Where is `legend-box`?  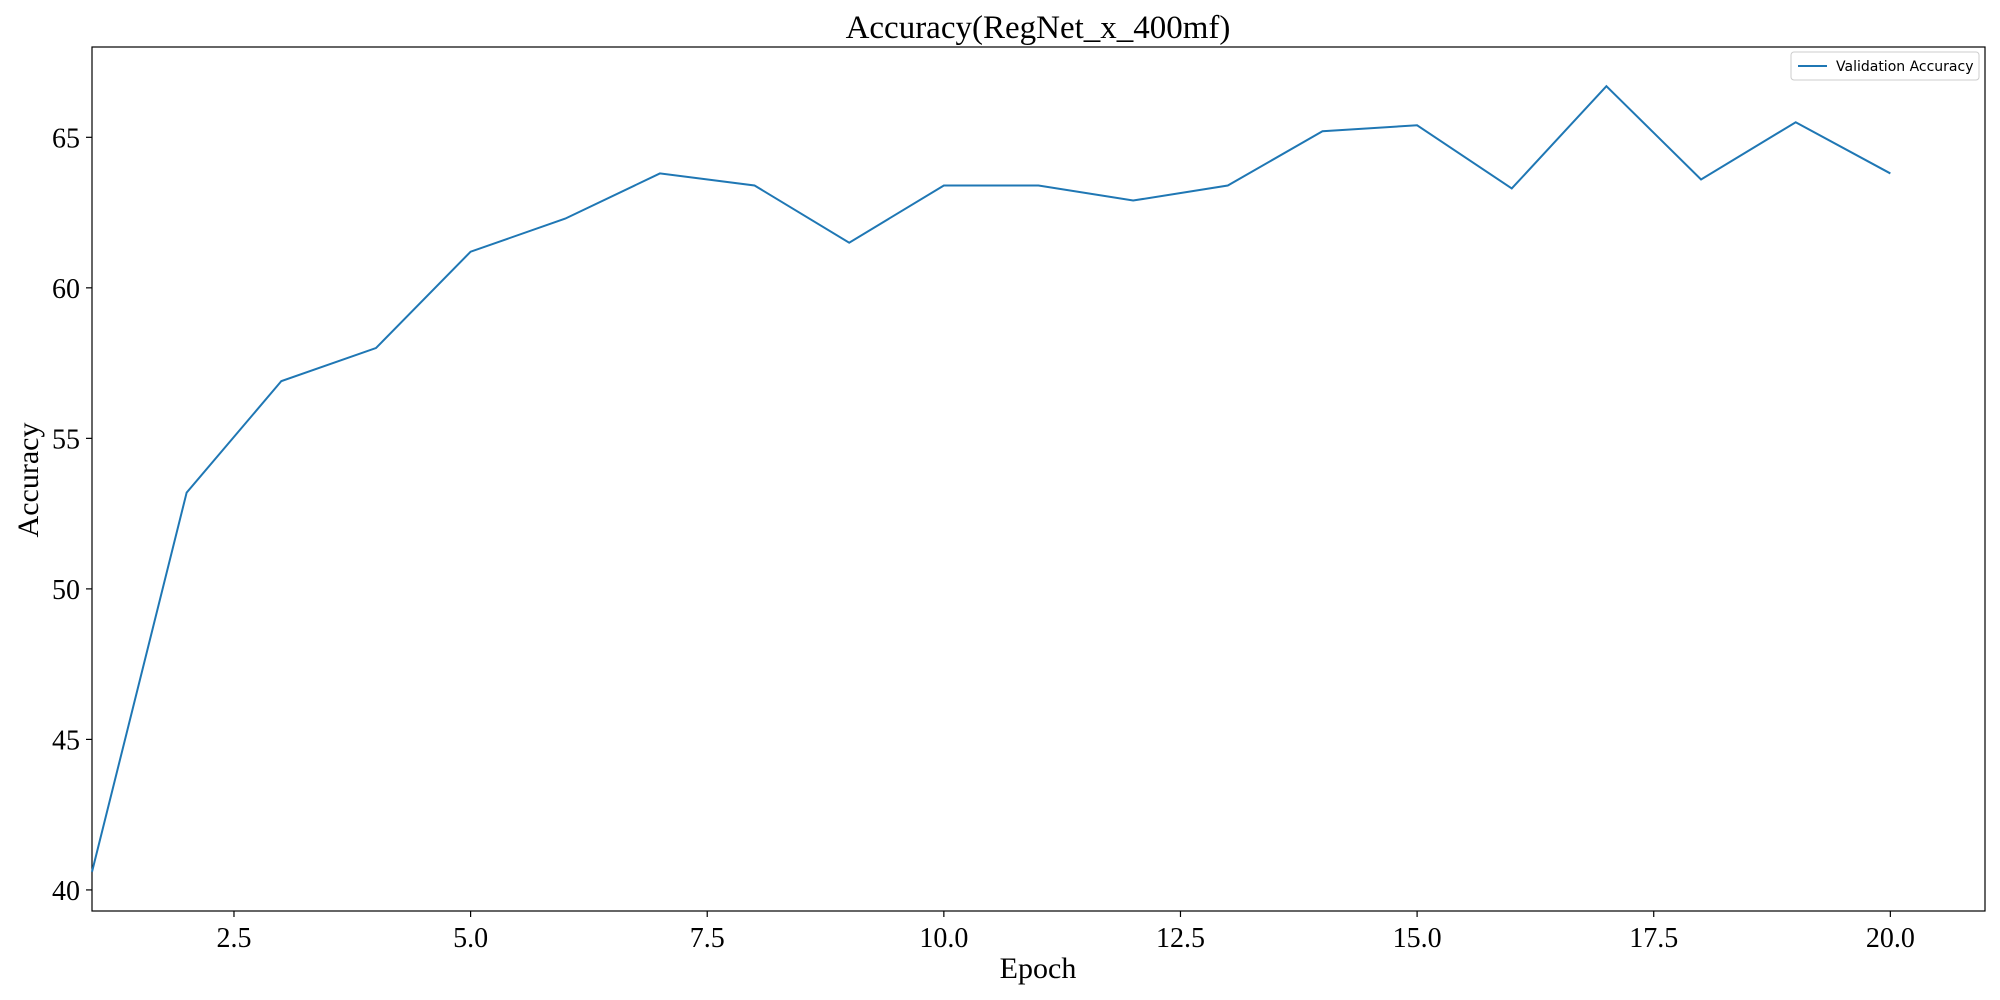 legend-box is located at coordinates (1885, 66).